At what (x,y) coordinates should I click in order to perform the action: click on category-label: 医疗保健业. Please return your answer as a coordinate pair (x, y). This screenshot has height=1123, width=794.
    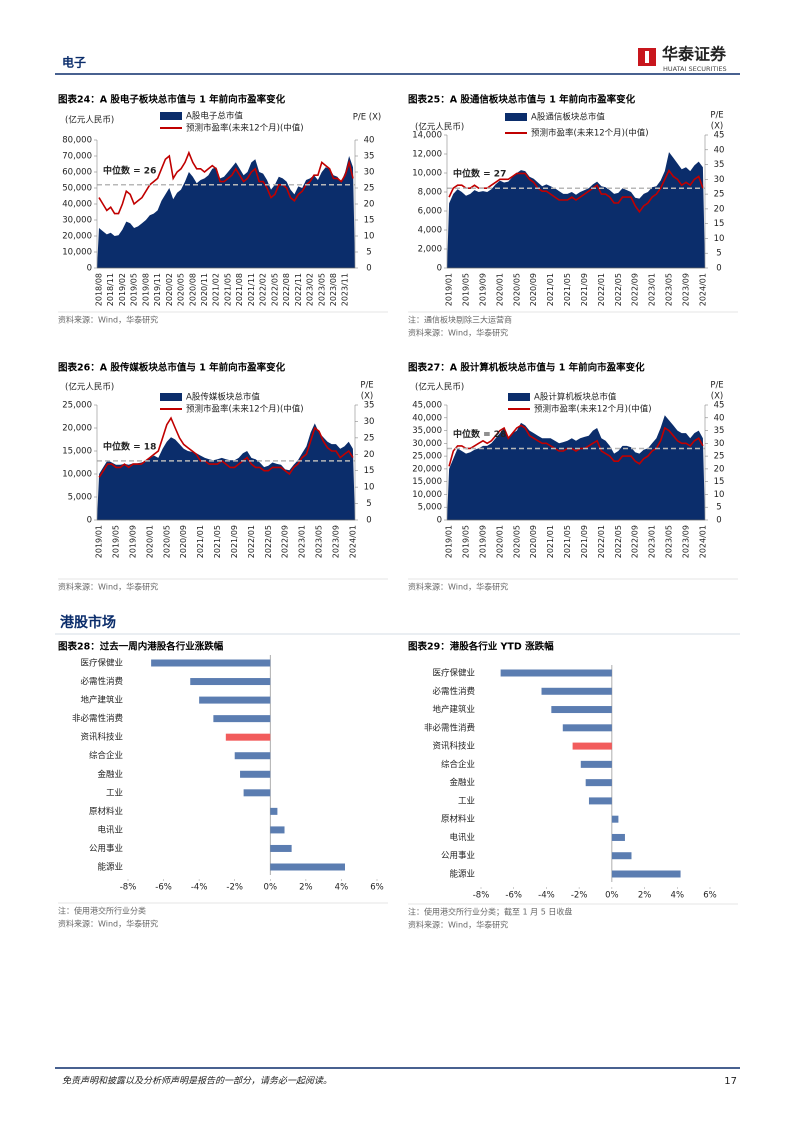
    Looking at the image, I should click on (101, 663).